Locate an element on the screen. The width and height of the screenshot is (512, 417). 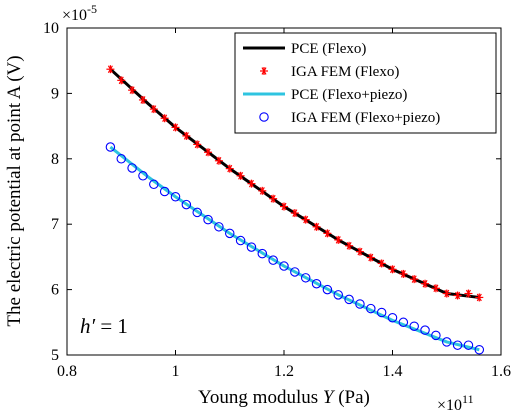
x-axis-label-main: Young modulus is located at coordinates (260, 397).